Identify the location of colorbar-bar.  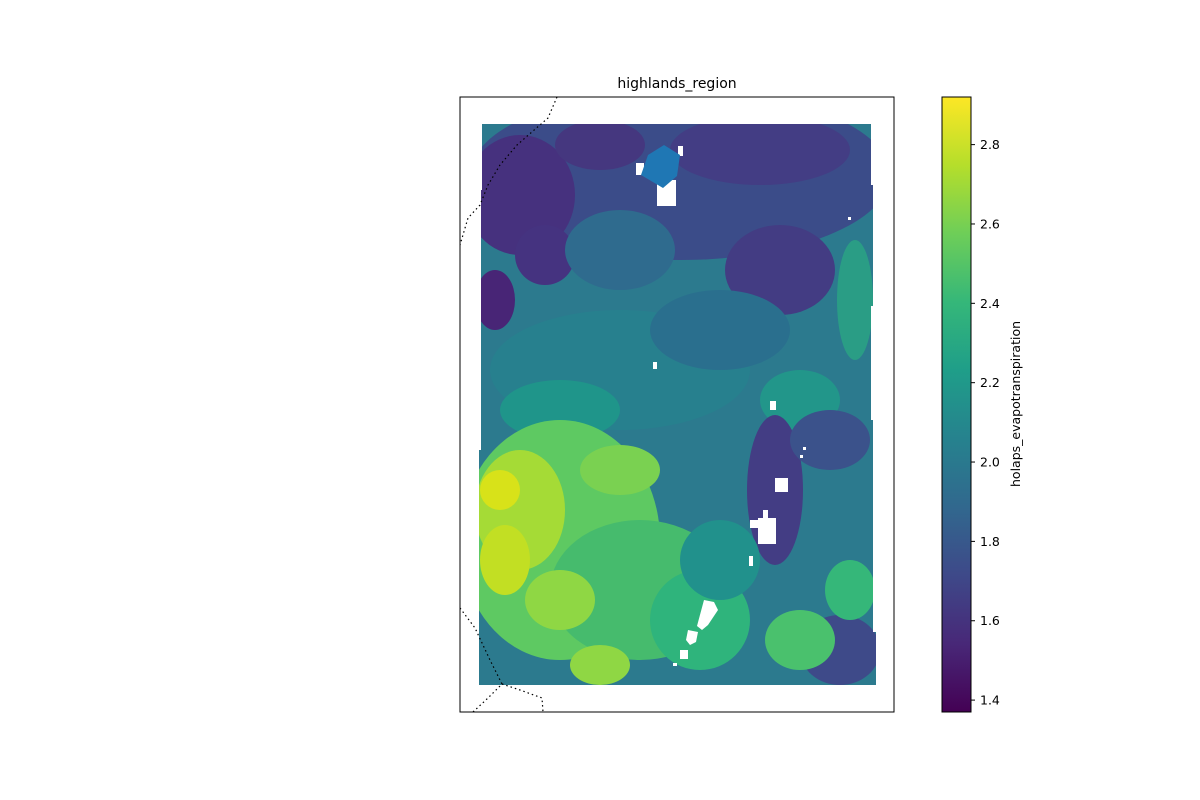
(956, 404).